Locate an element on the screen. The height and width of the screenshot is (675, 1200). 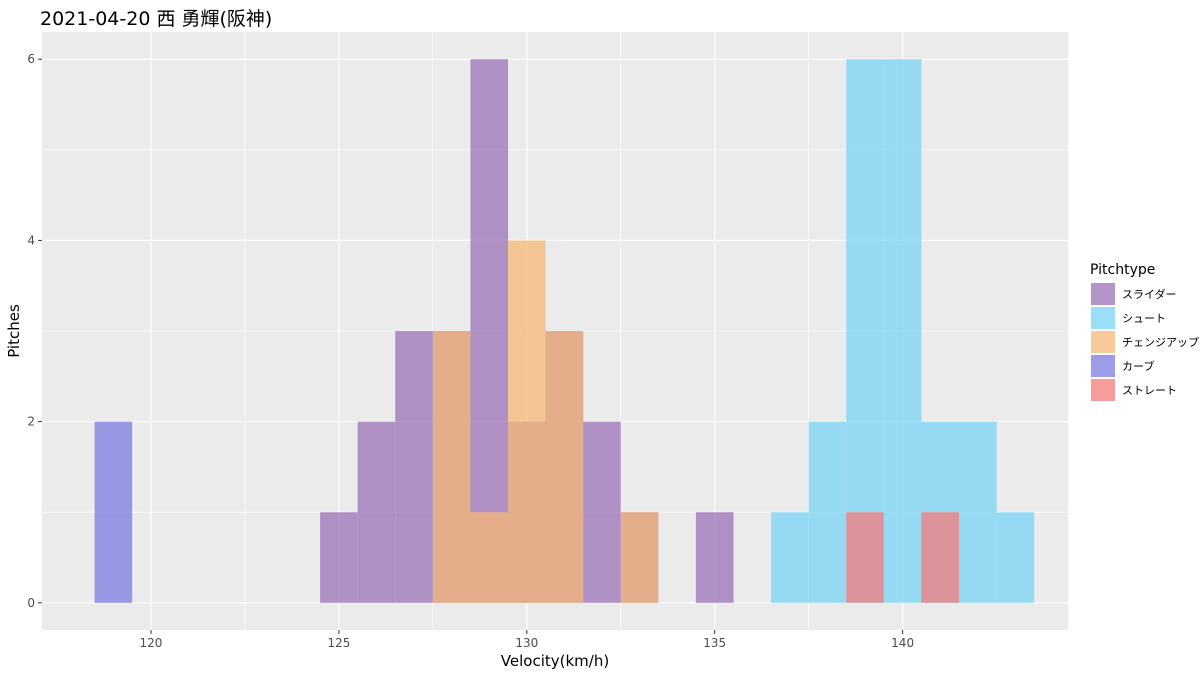
legend-label: シュート is located at coordinates (1144, 318).